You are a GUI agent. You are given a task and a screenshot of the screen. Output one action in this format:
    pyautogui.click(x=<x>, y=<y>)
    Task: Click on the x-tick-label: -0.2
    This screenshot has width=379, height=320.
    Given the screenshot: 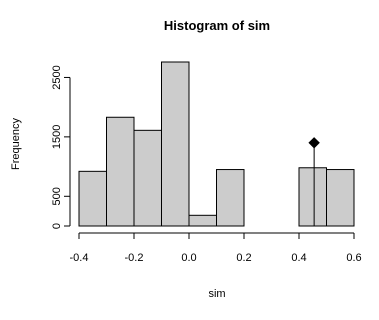 What is the action you would take?
    pyautogui.click(x=134, y=258)
    